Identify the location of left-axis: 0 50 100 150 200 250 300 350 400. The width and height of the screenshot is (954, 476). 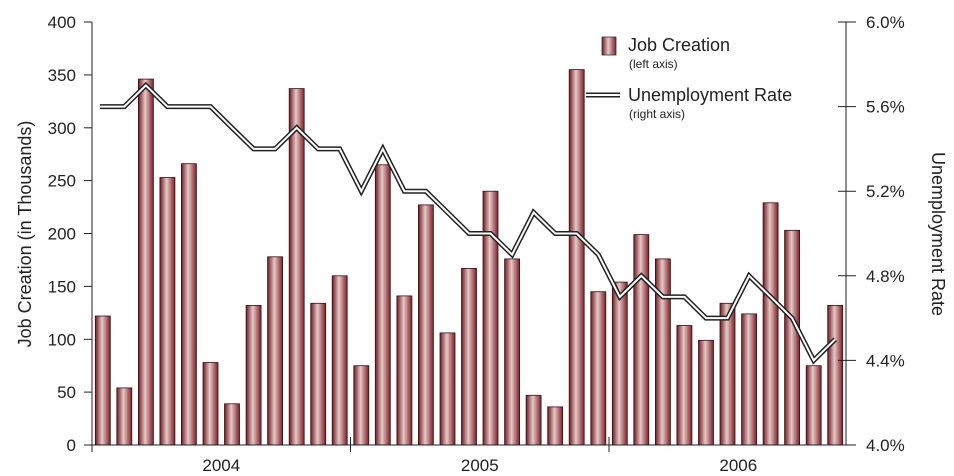
(70, 234).